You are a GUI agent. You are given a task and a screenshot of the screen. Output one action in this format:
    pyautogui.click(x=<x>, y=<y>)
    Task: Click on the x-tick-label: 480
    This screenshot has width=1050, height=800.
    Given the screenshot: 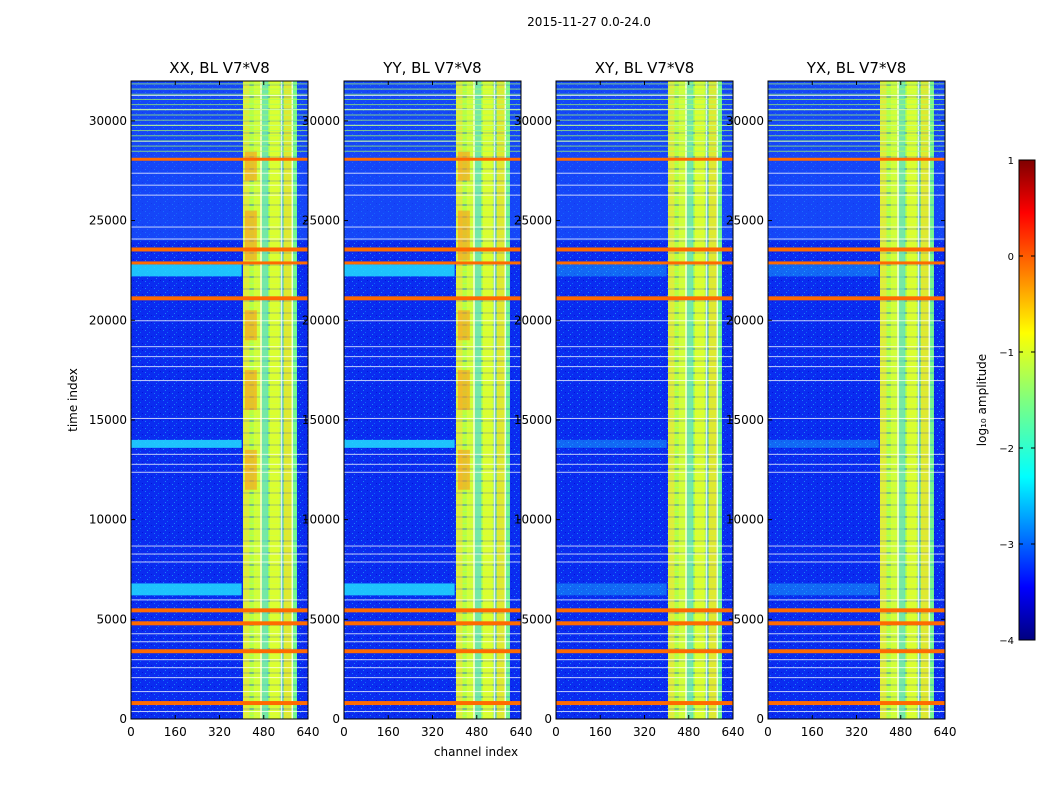 What is the action you would take?
    pyautogui.click(x=263, y=732)
    